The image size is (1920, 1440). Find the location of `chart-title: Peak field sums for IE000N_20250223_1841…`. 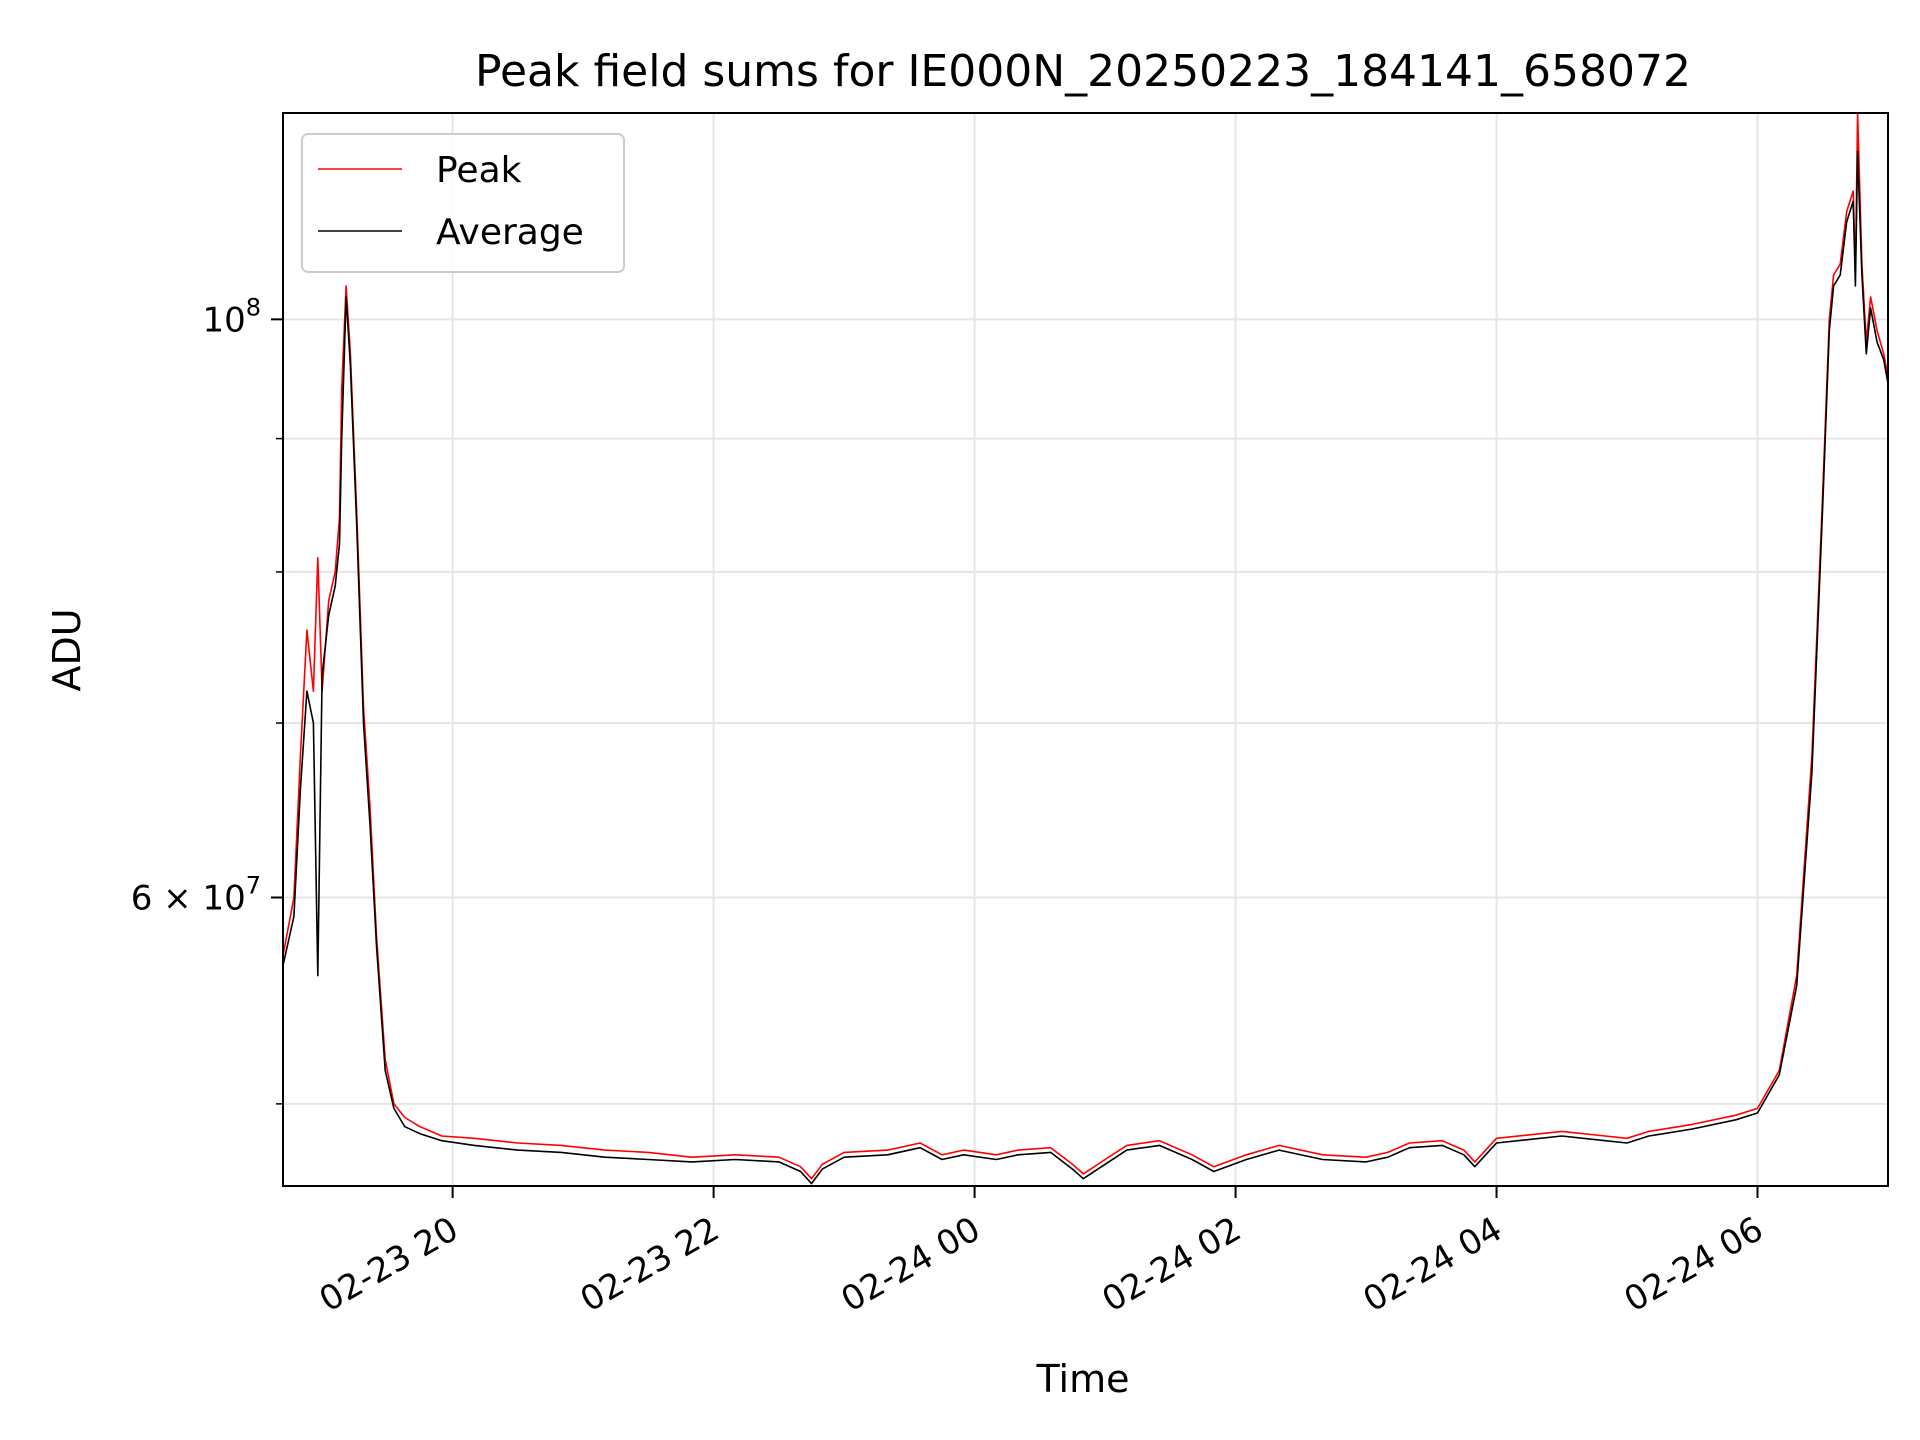

chart-title: Peak field sums for IE000N_20250223_1841… is located at coordinates (1083, 71).